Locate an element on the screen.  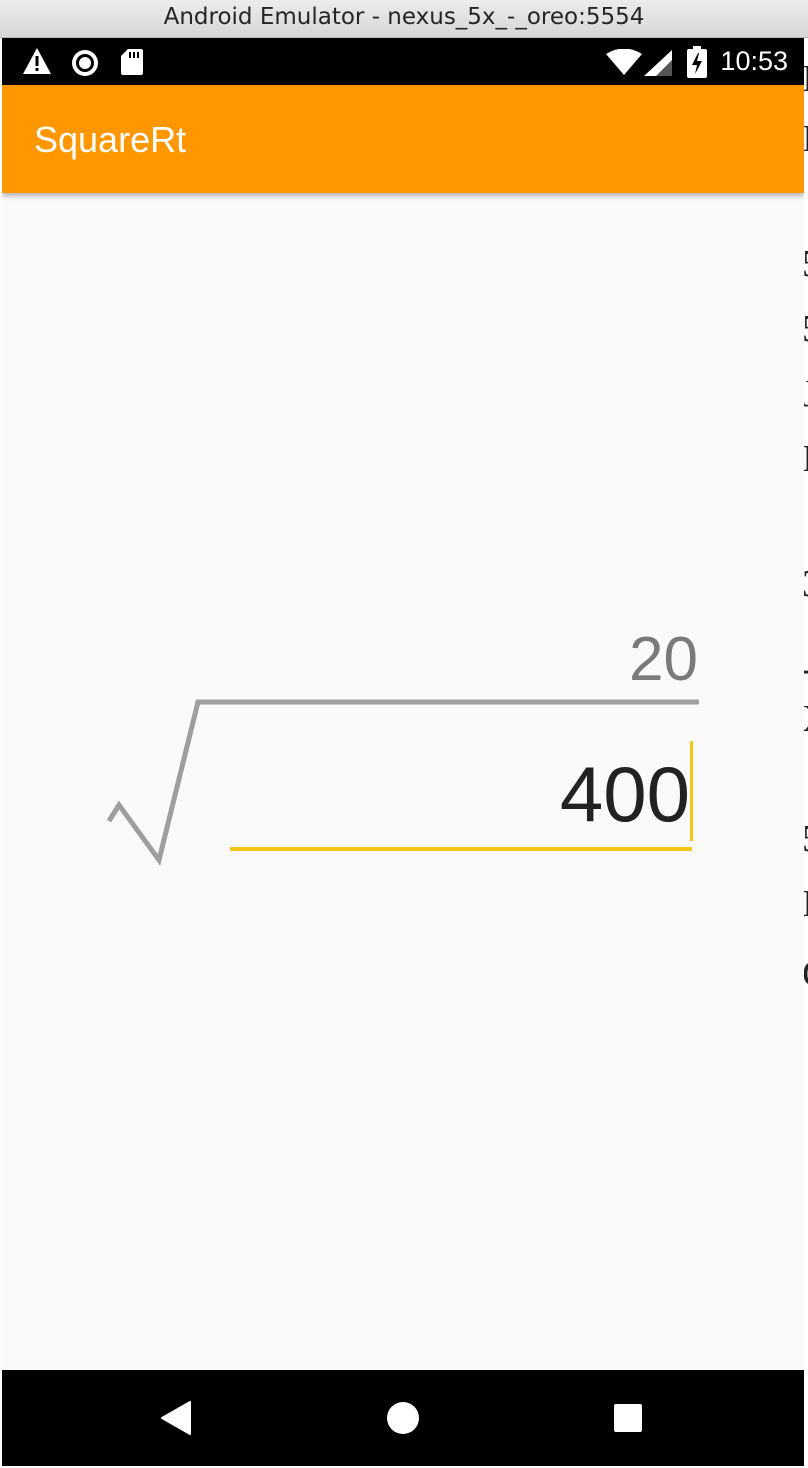
sd-card-icon is located at coordinates (132, 62).